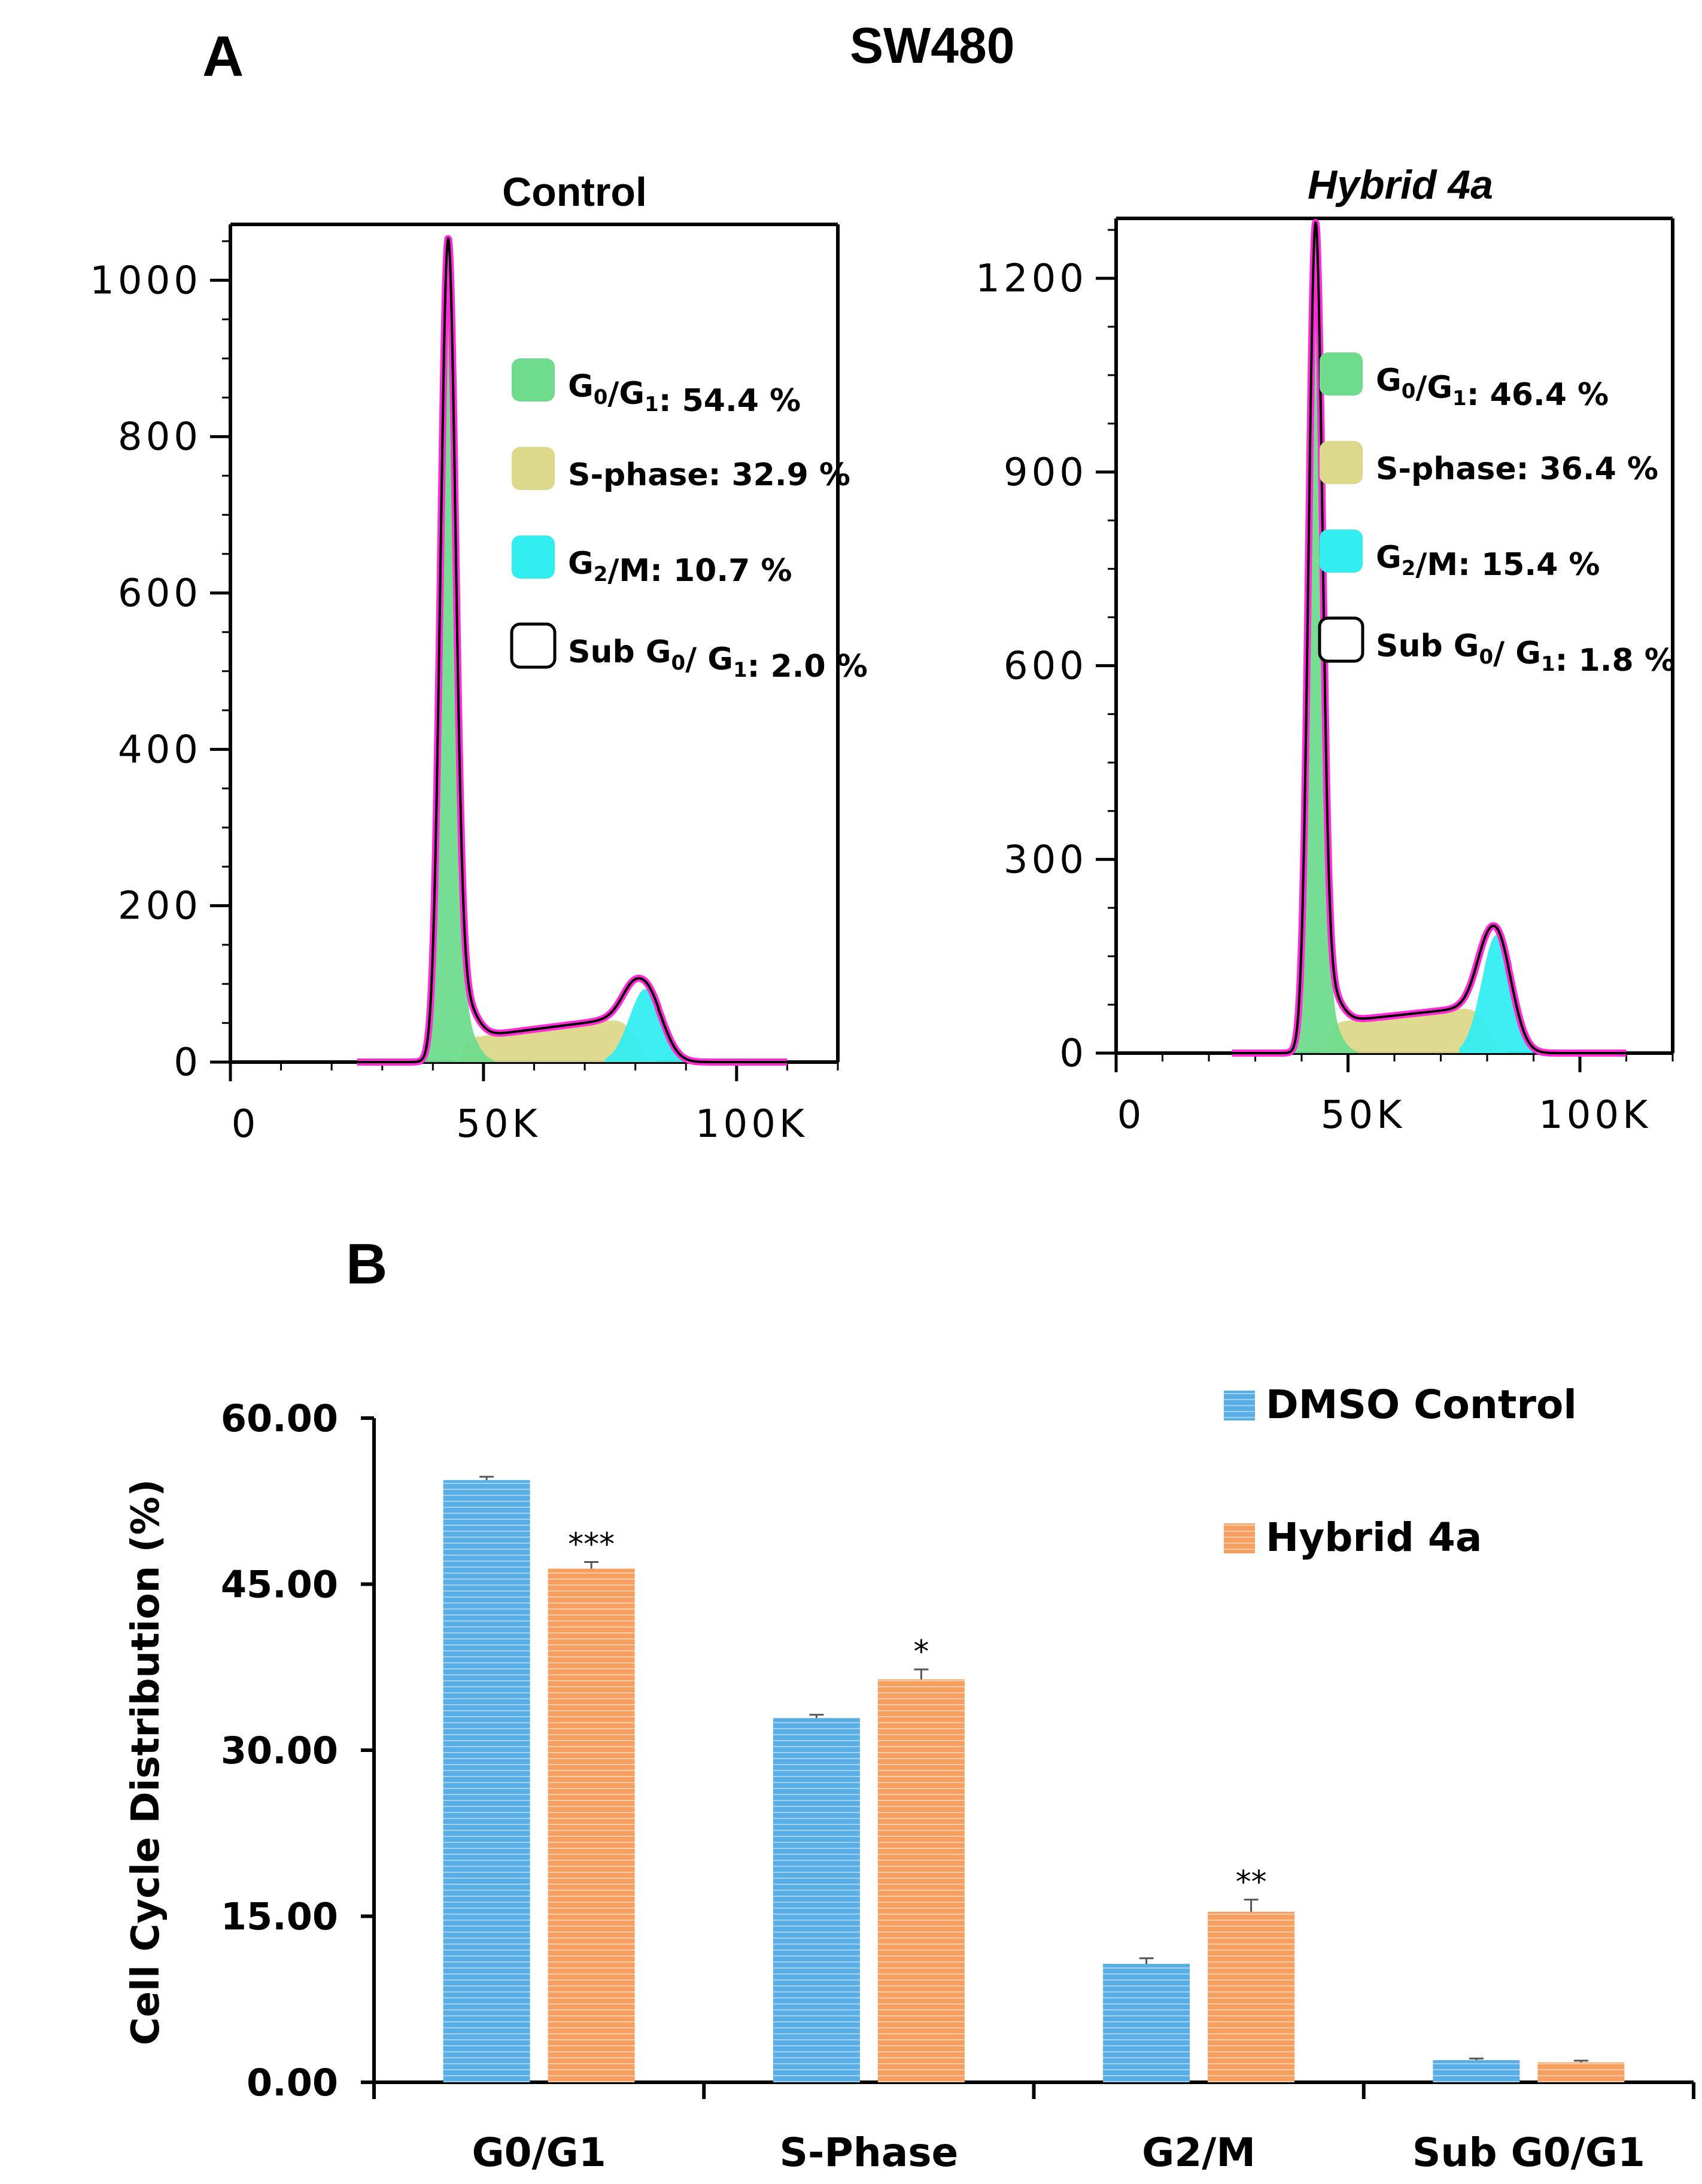 The height and width of the screenshot is (2184, 1702). What do you see at coordinates (921, 1652) in the screenshot?
I see `significance-marker: *` at bounding box center [921, 1652].